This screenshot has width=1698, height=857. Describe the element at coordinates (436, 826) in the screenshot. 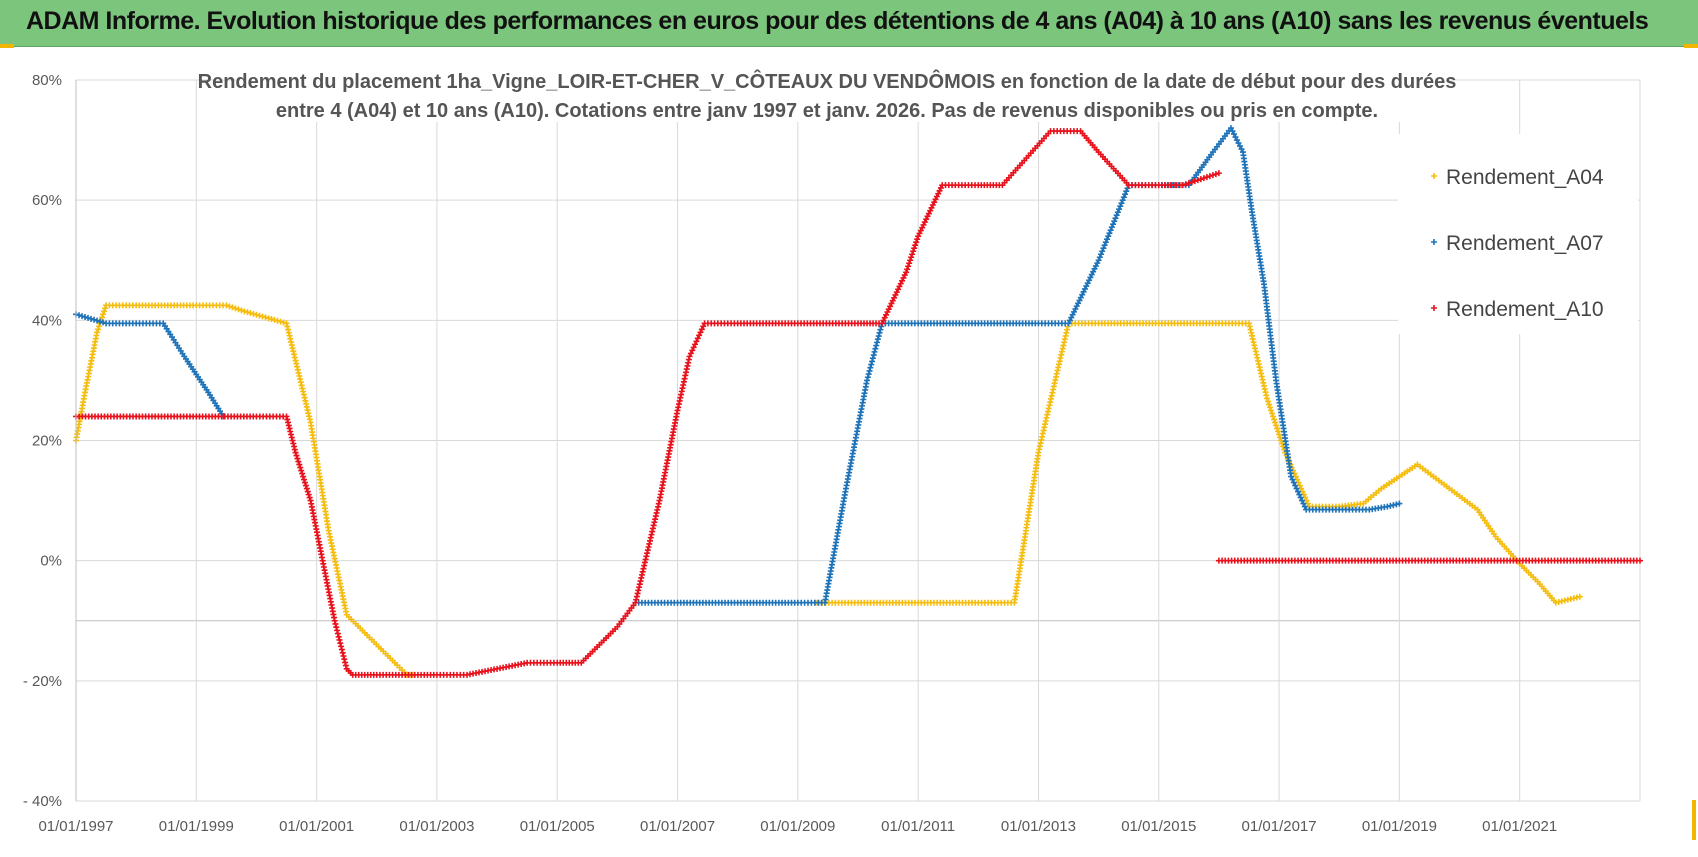

I see `x-tick-label: 01/01/2003` at that location.